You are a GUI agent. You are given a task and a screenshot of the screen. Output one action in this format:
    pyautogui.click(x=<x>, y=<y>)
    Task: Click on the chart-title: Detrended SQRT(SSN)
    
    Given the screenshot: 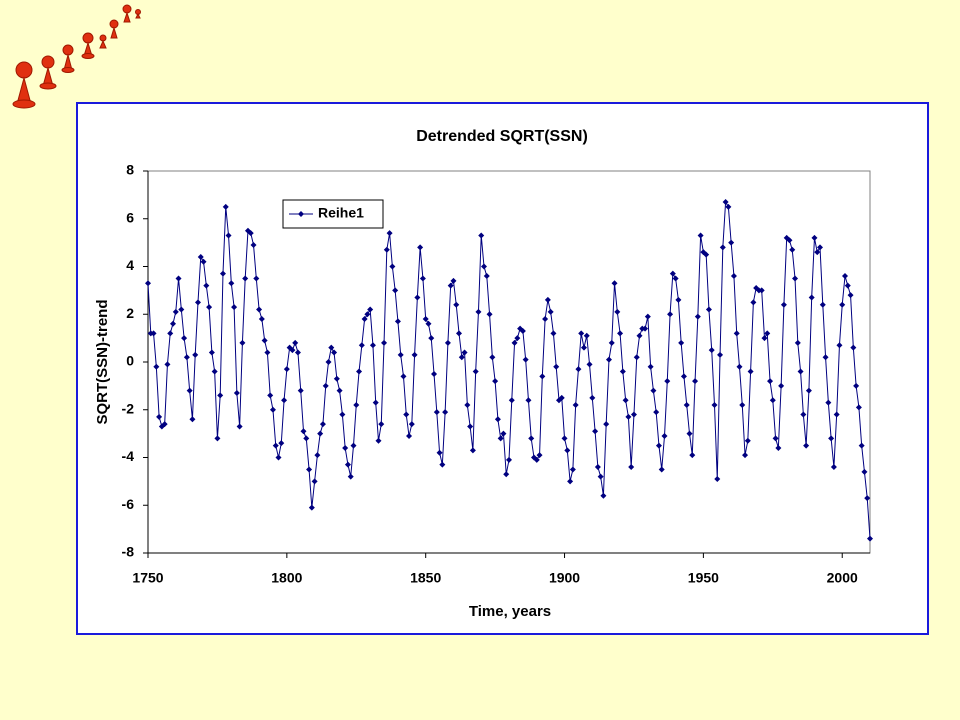 What is the action you would take?
    pyautogui.click(x=502, y=136)
    